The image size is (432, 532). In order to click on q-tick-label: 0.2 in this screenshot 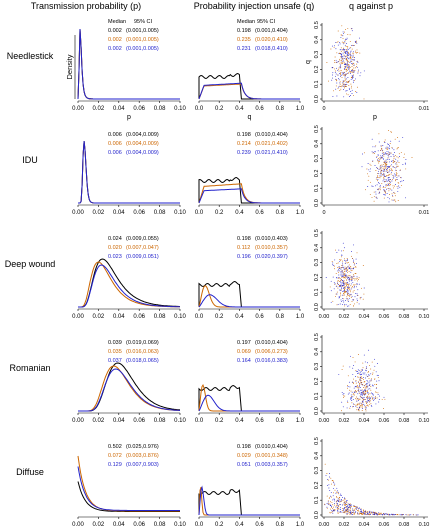, I will do `click(219, 421)`.